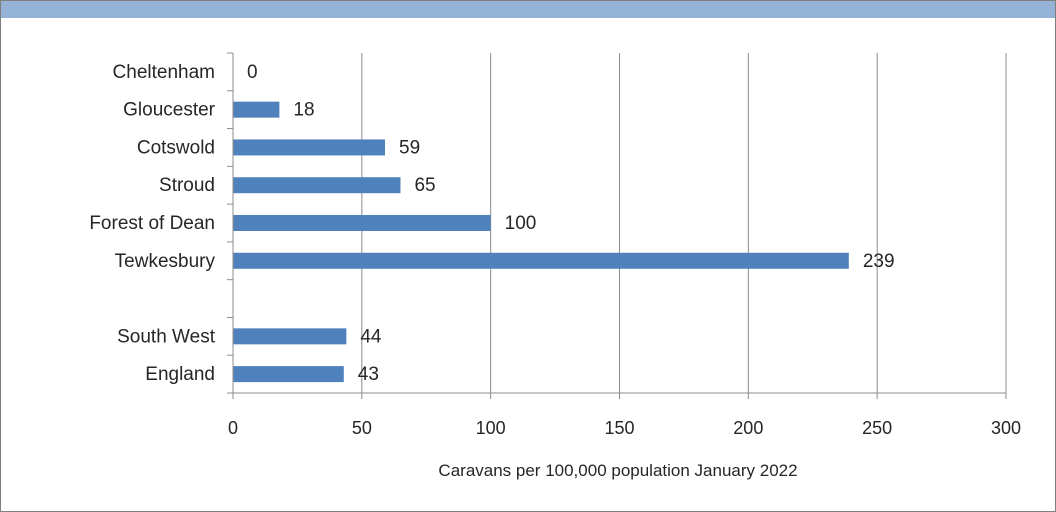  Describe the element at coordinates (166, 336) in the screenshot. I see `category-label: South West` at that location.